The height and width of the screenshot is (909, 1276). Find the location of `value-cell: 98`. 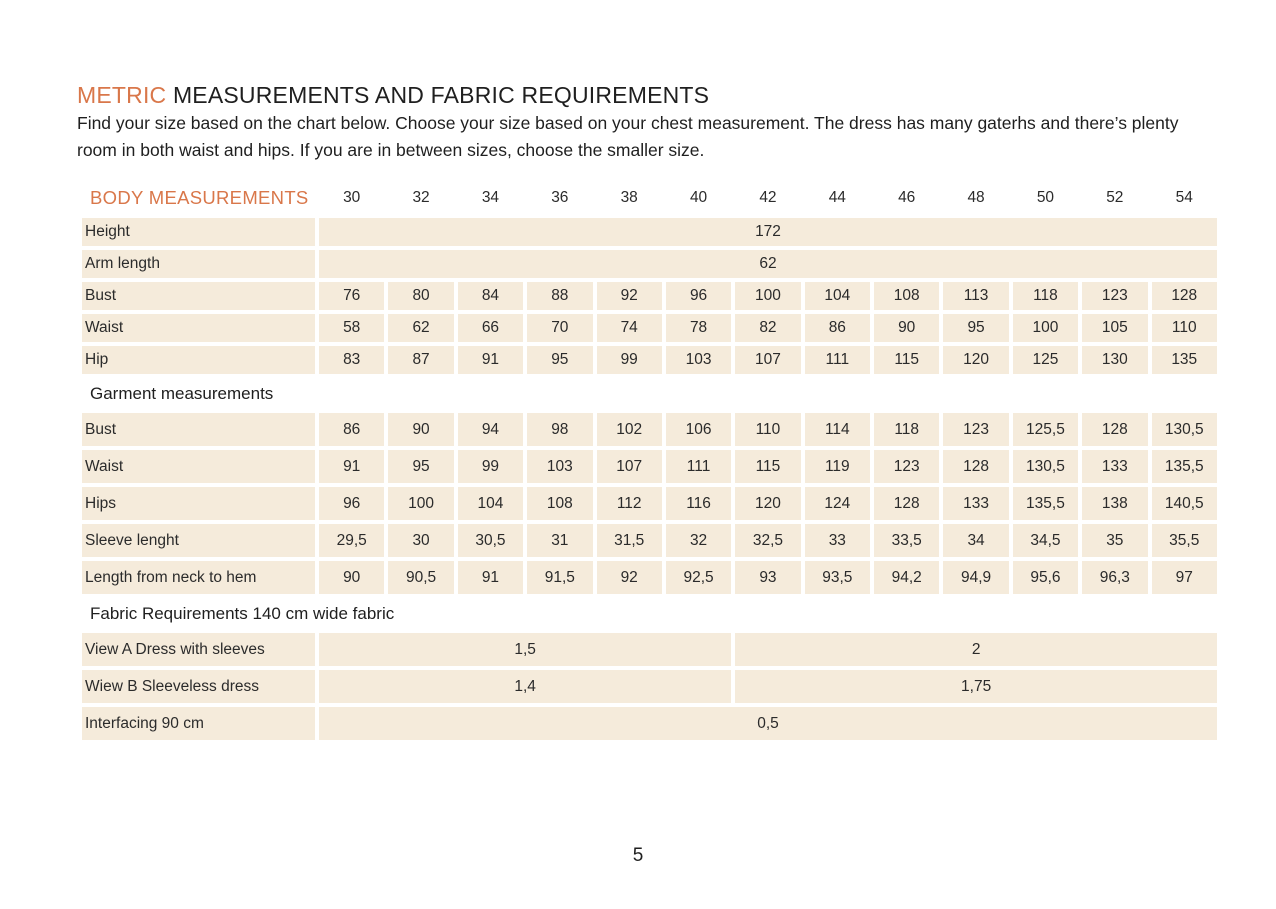

value-cell: 98 is located at coordinates (560, 429).